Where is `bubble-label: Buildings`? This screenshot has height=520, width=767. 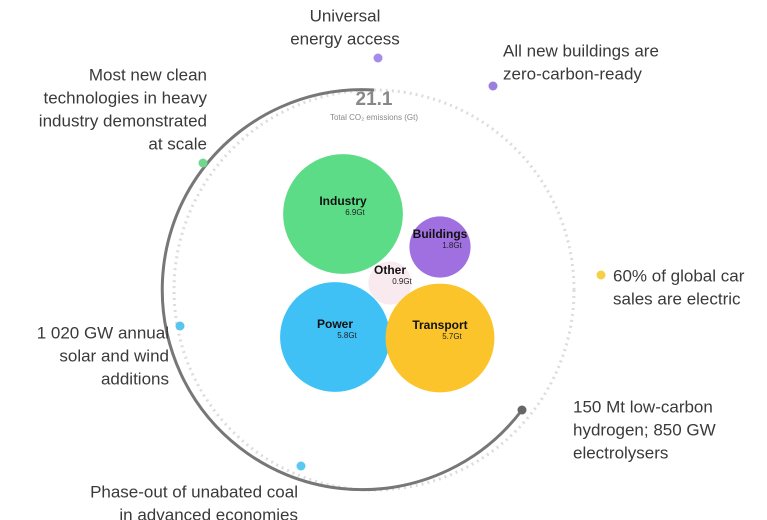
bubble-label: Buildings is located at coordinates (440, 234).